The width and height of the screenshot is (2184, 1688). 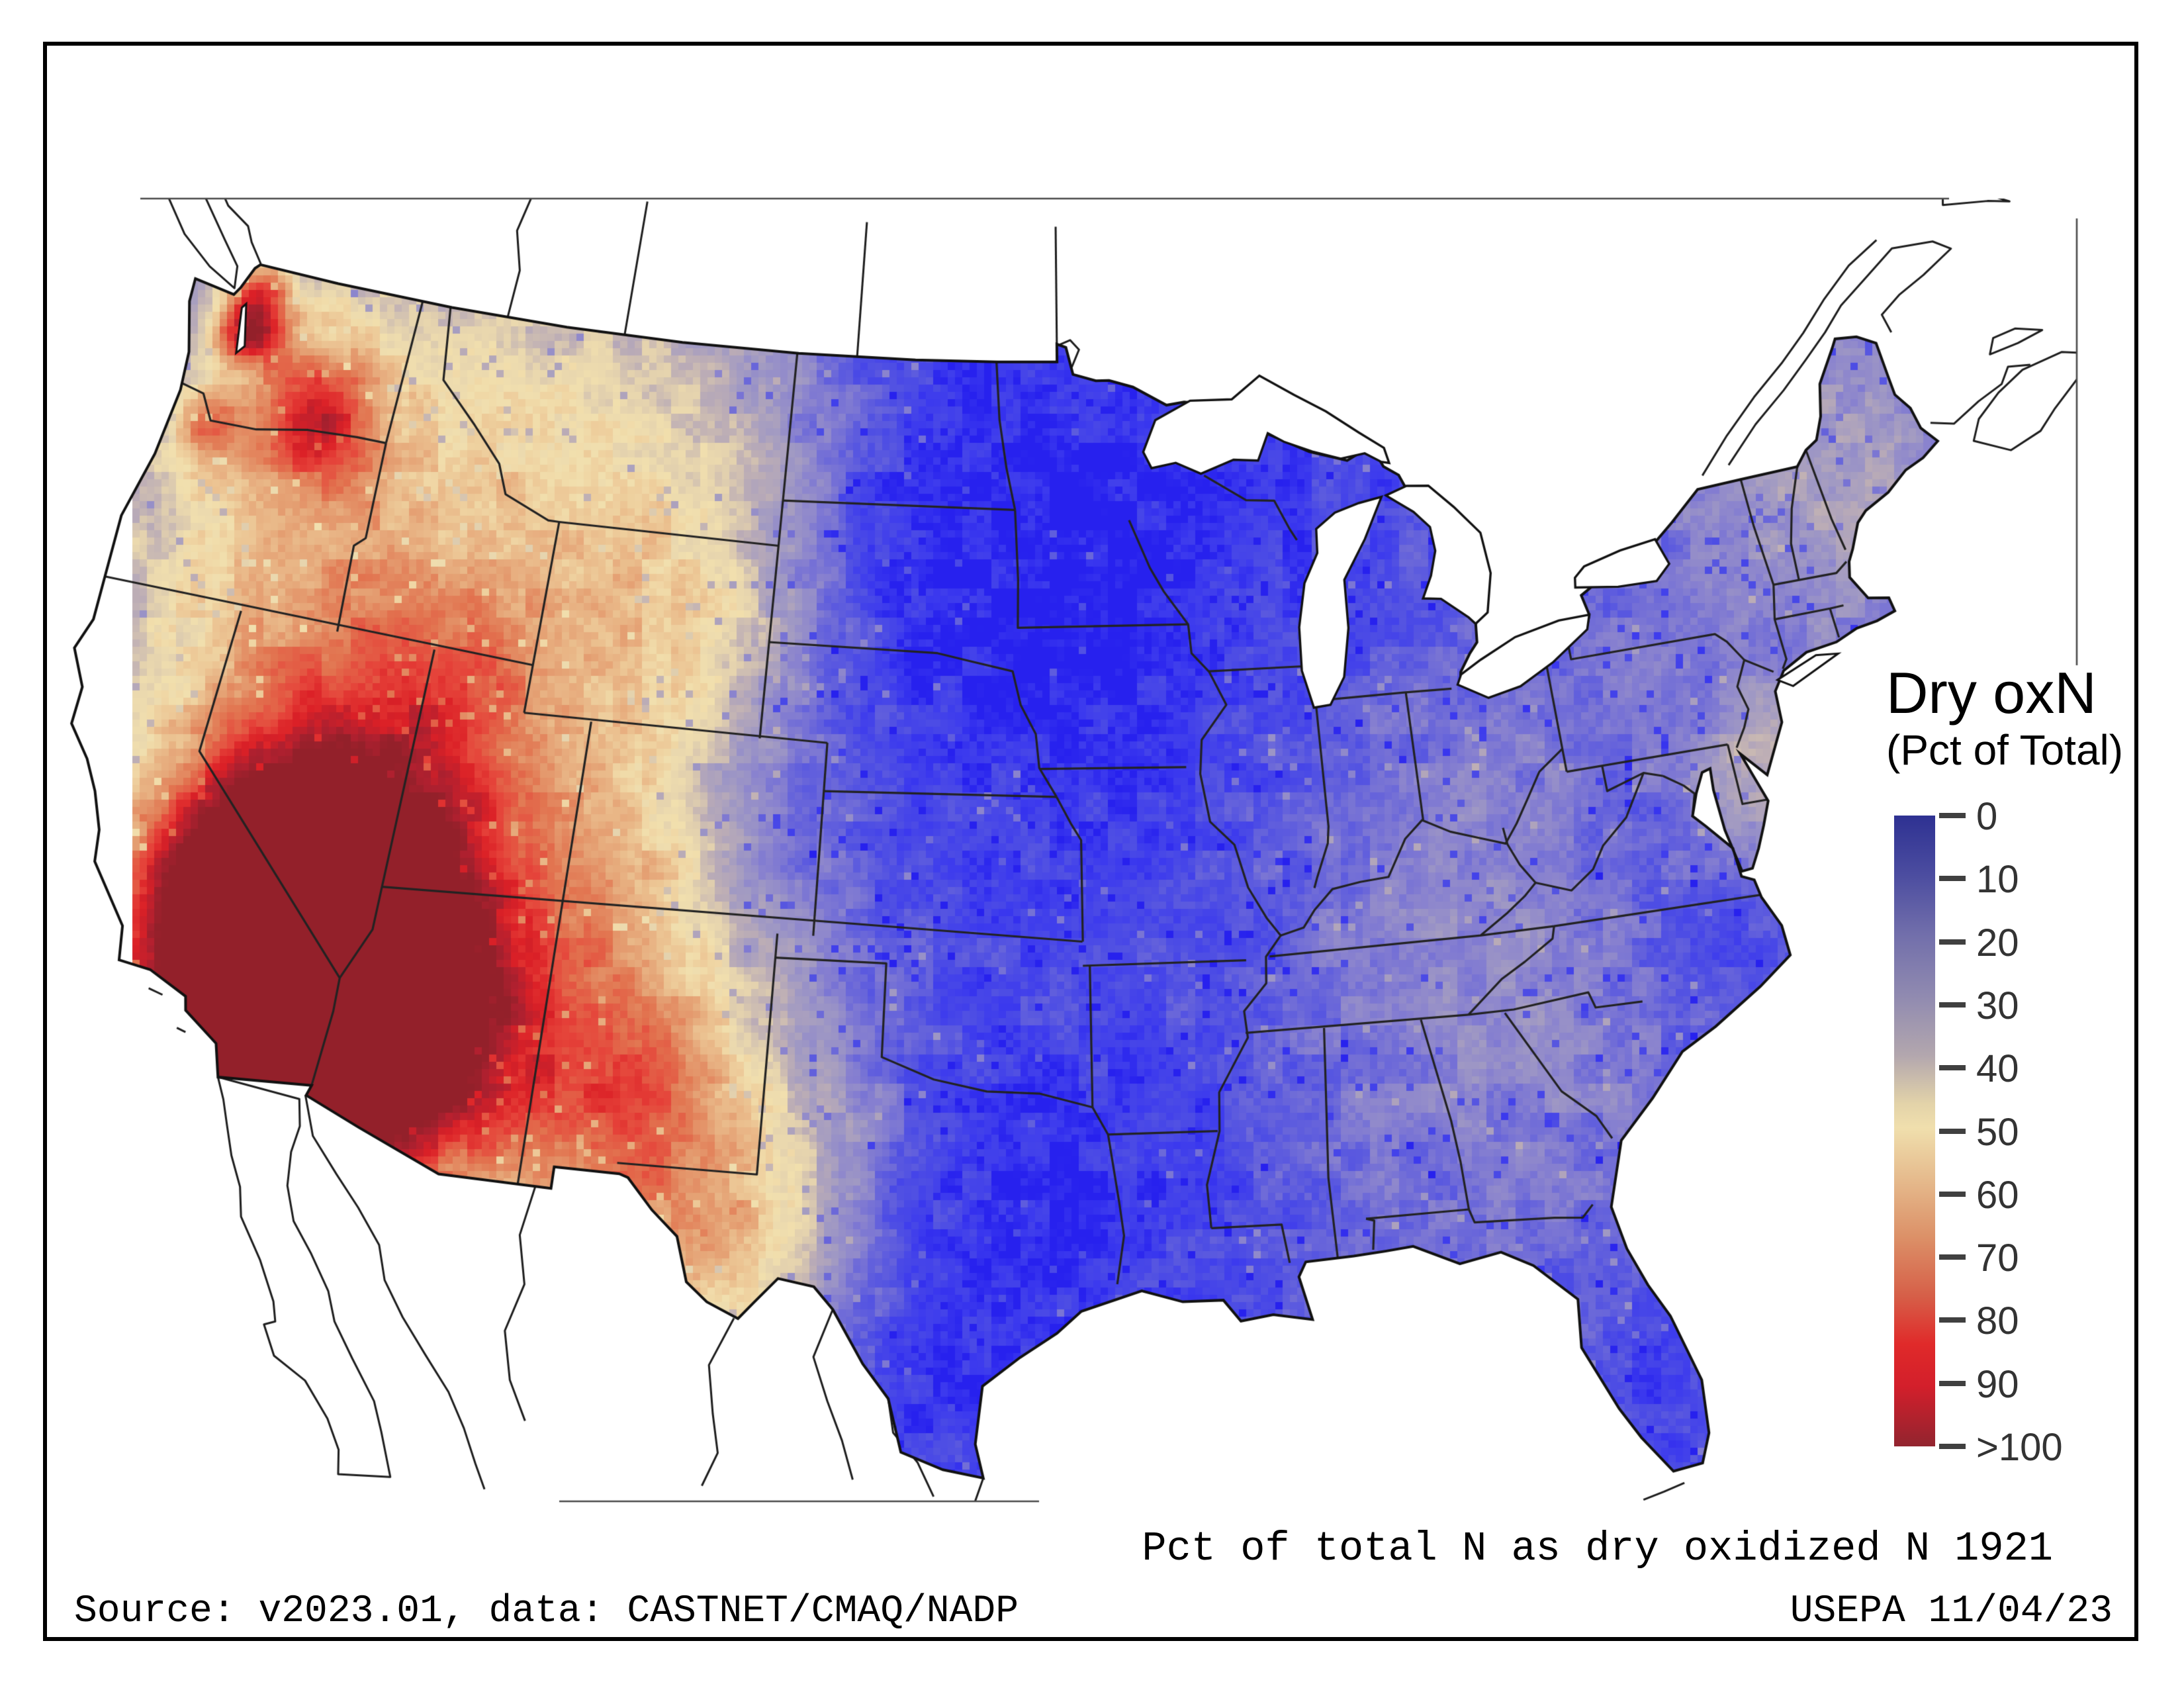 What do you see at coordinates (1991, 693) in the screenshot?
I see `legend-title: Dry oxN` at bounding box center [1991, 693].